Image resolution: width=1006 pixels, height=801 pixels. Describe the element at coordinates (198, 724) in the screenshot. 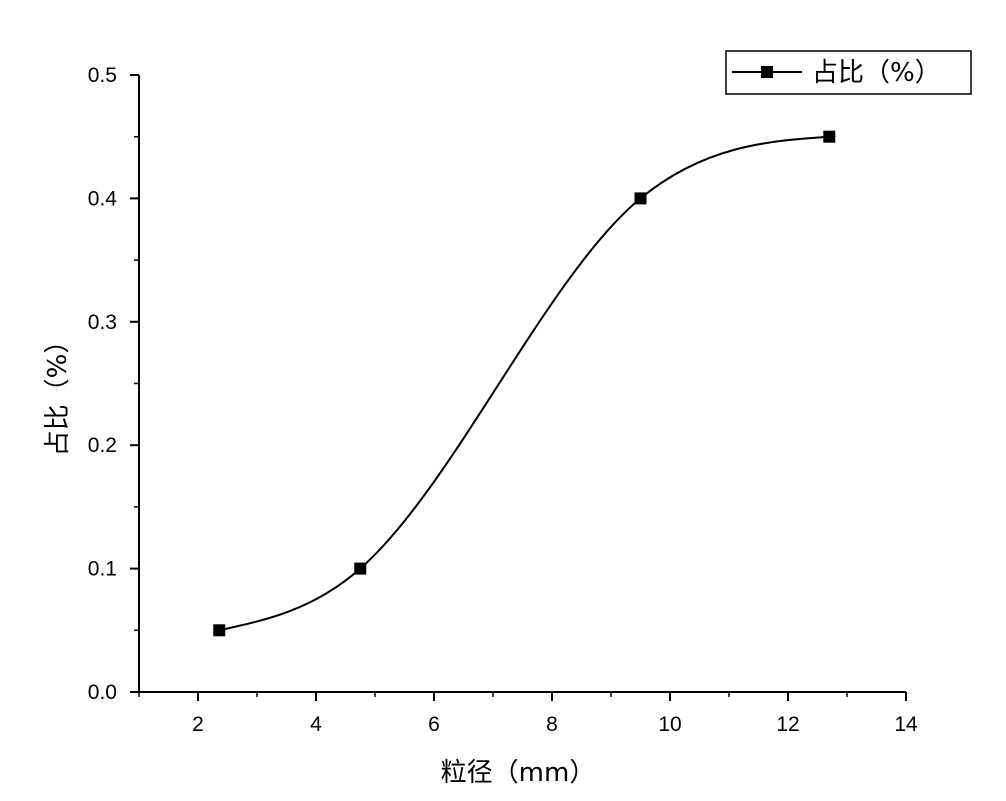

I see `x-tick-label: 2` at that location.